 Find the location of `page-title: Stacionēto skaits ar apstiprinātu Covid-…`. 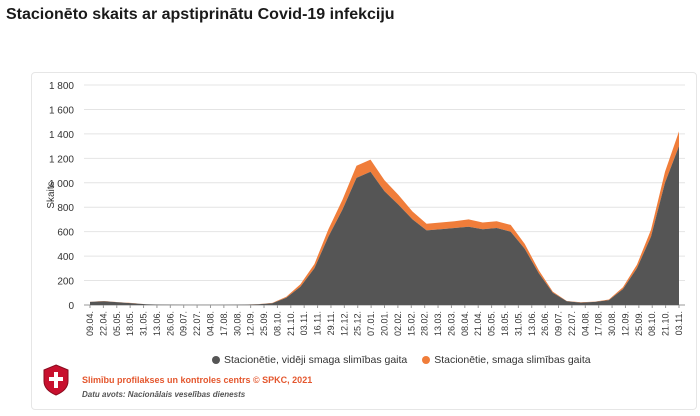

page-title: Stacionēto skaits ar apstiprinātu Covid-… is located at coordinates (200, 14).